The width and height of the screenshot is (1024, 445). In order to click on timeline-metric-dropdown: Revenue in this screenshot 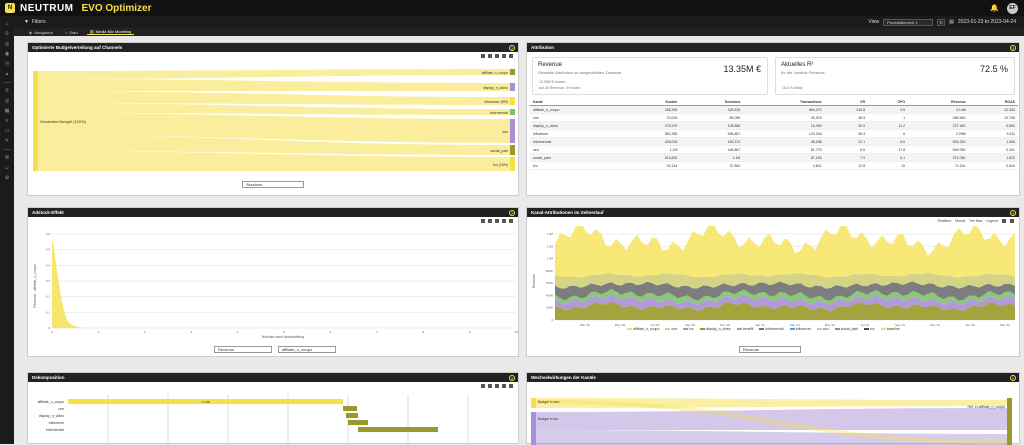, I will do `click(770, 349)`.